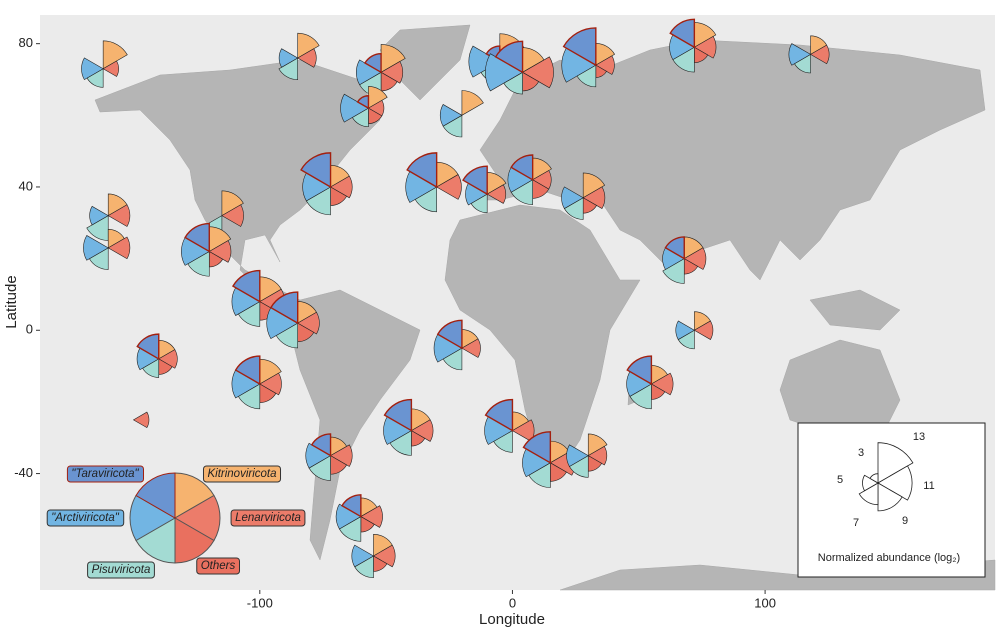 This screenshot has height=637, width=1000. Describe the element at coordinates (26, 42) in the screenshot. I see `y-tick-label: 80` at that location.